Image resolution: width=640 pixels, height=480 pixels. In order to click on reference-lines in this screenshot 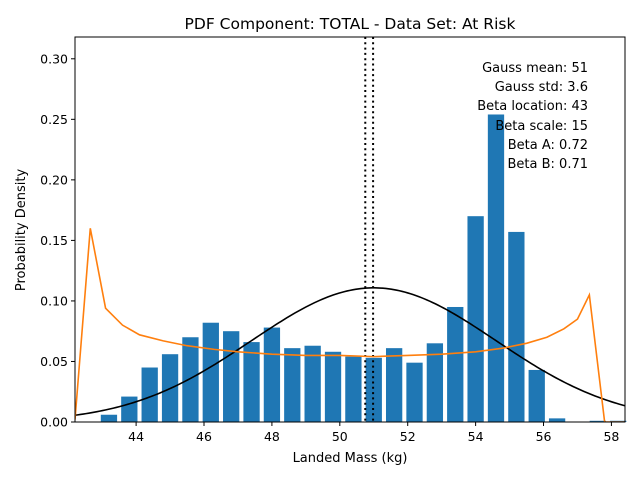, I will do `click(369, 229)`.